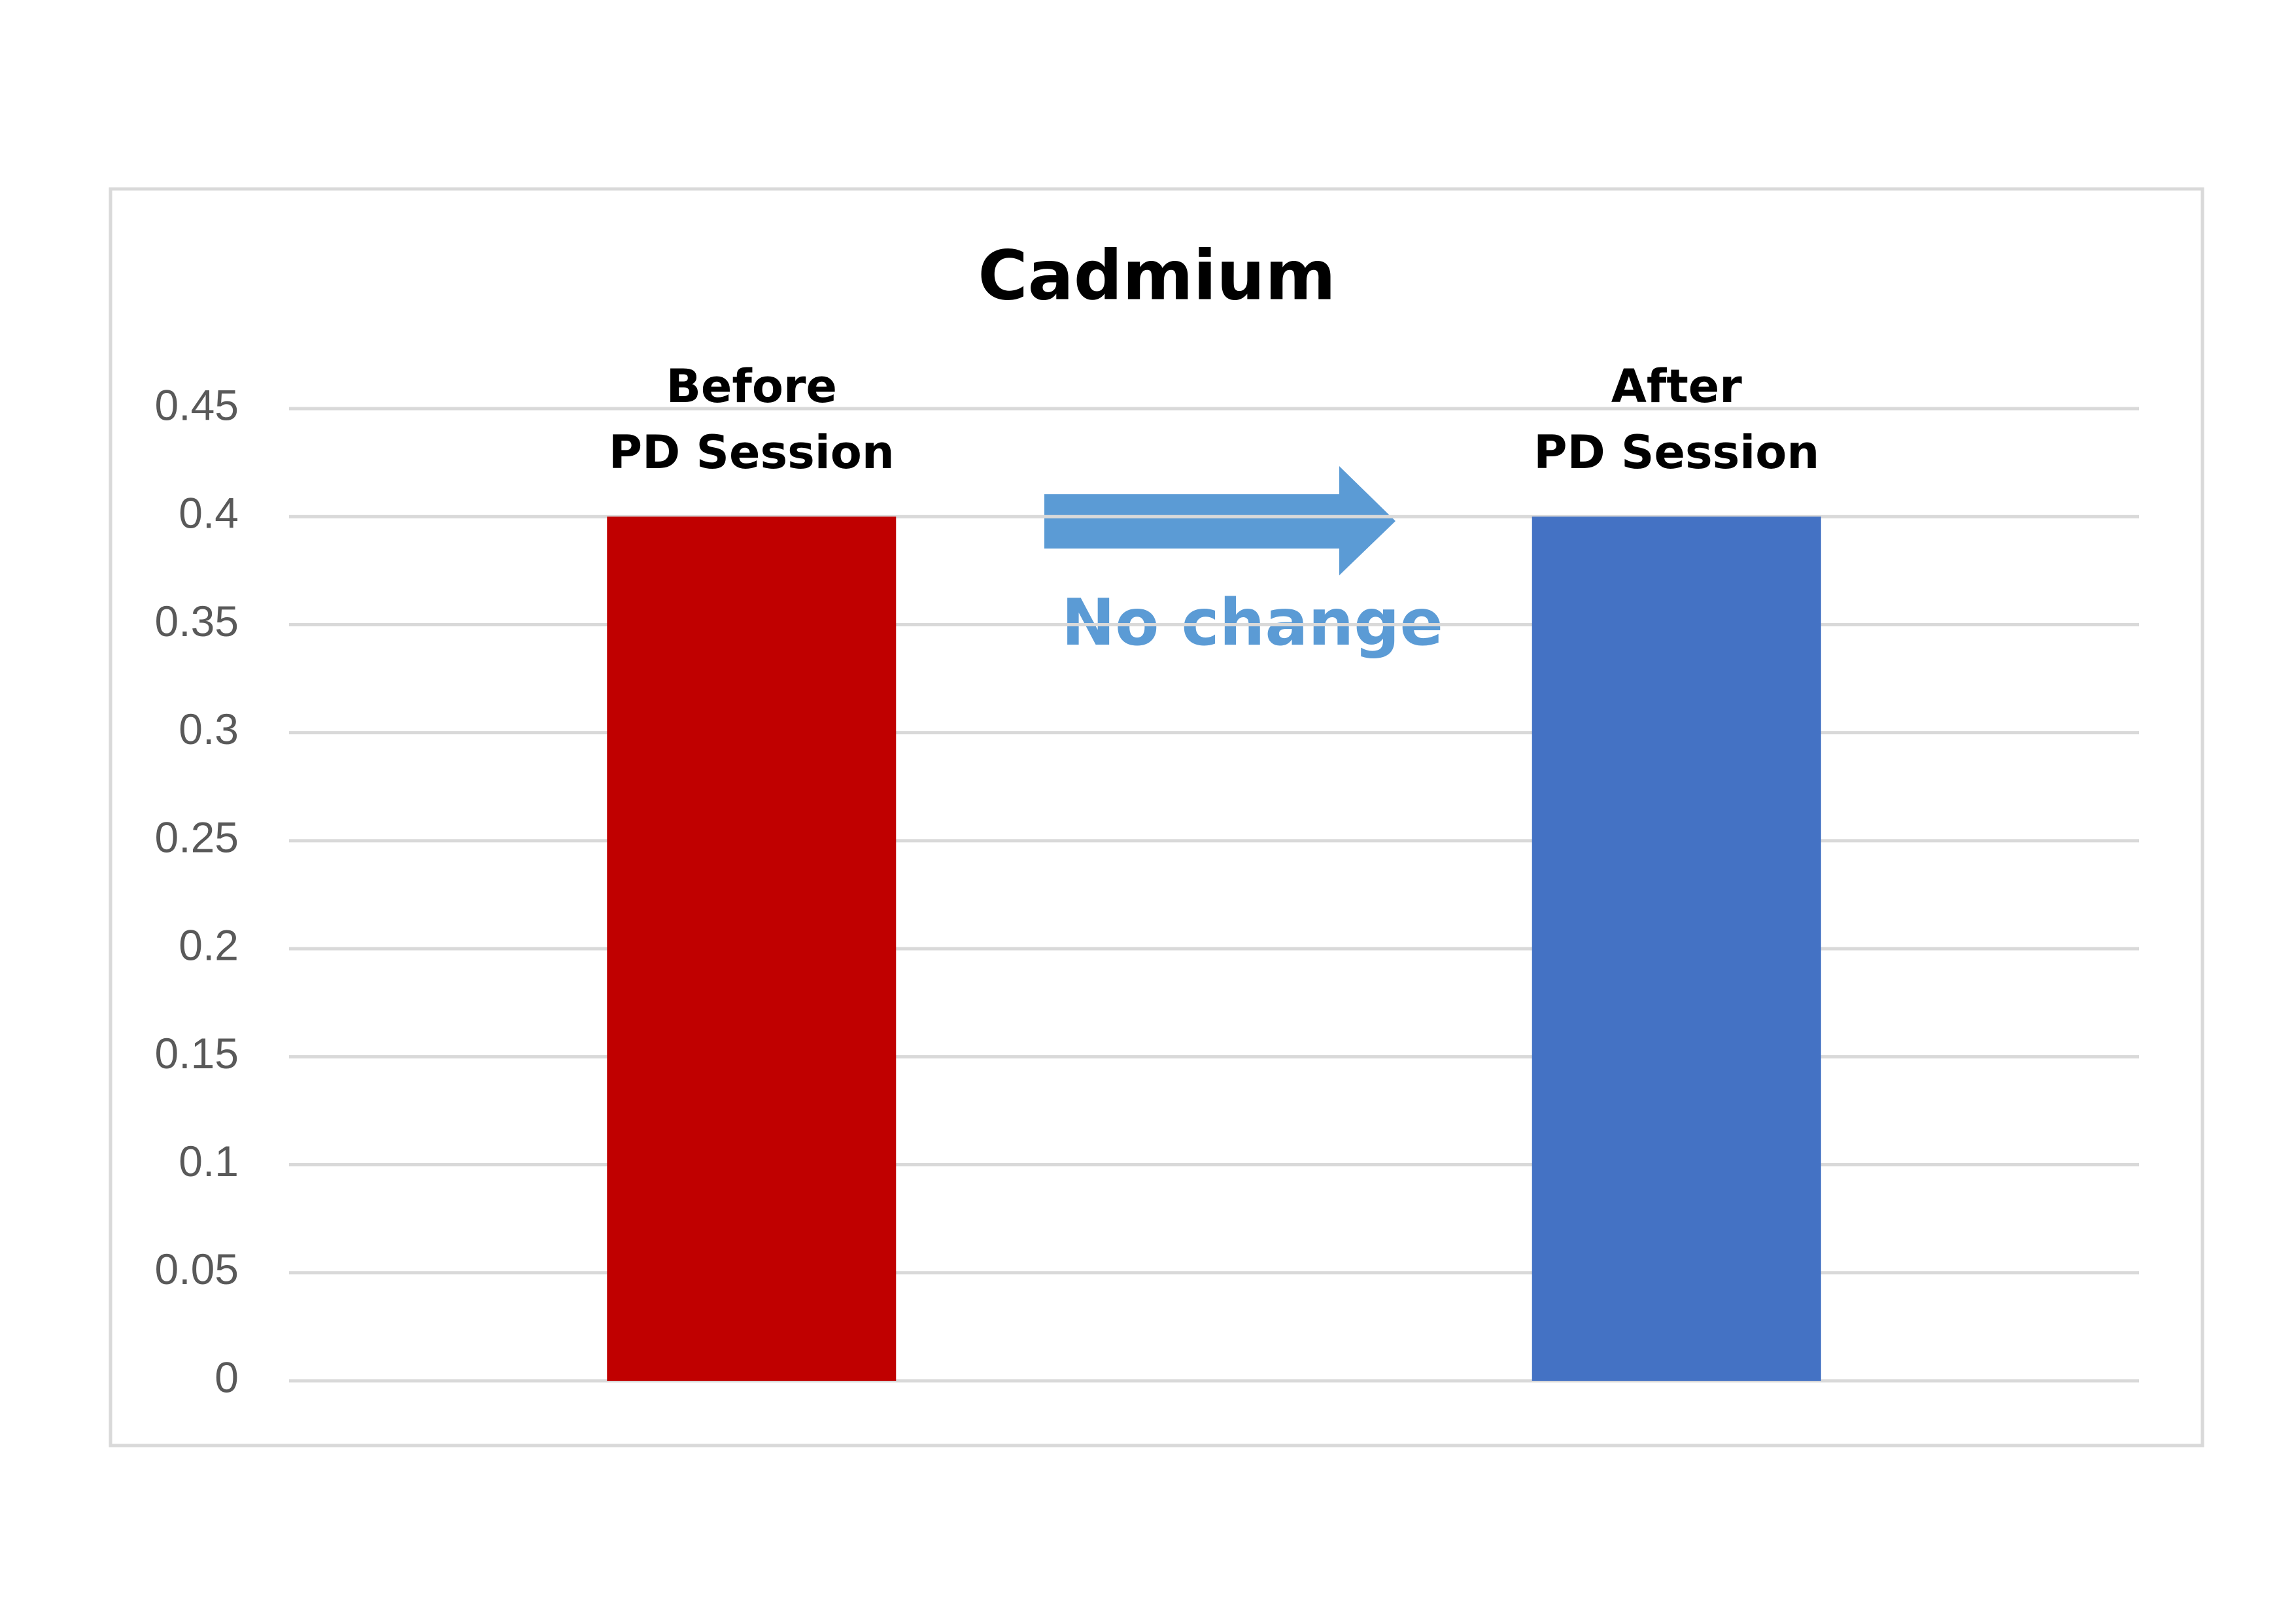  I want to click on y-tick-label: 0.3, so click(209, 729).